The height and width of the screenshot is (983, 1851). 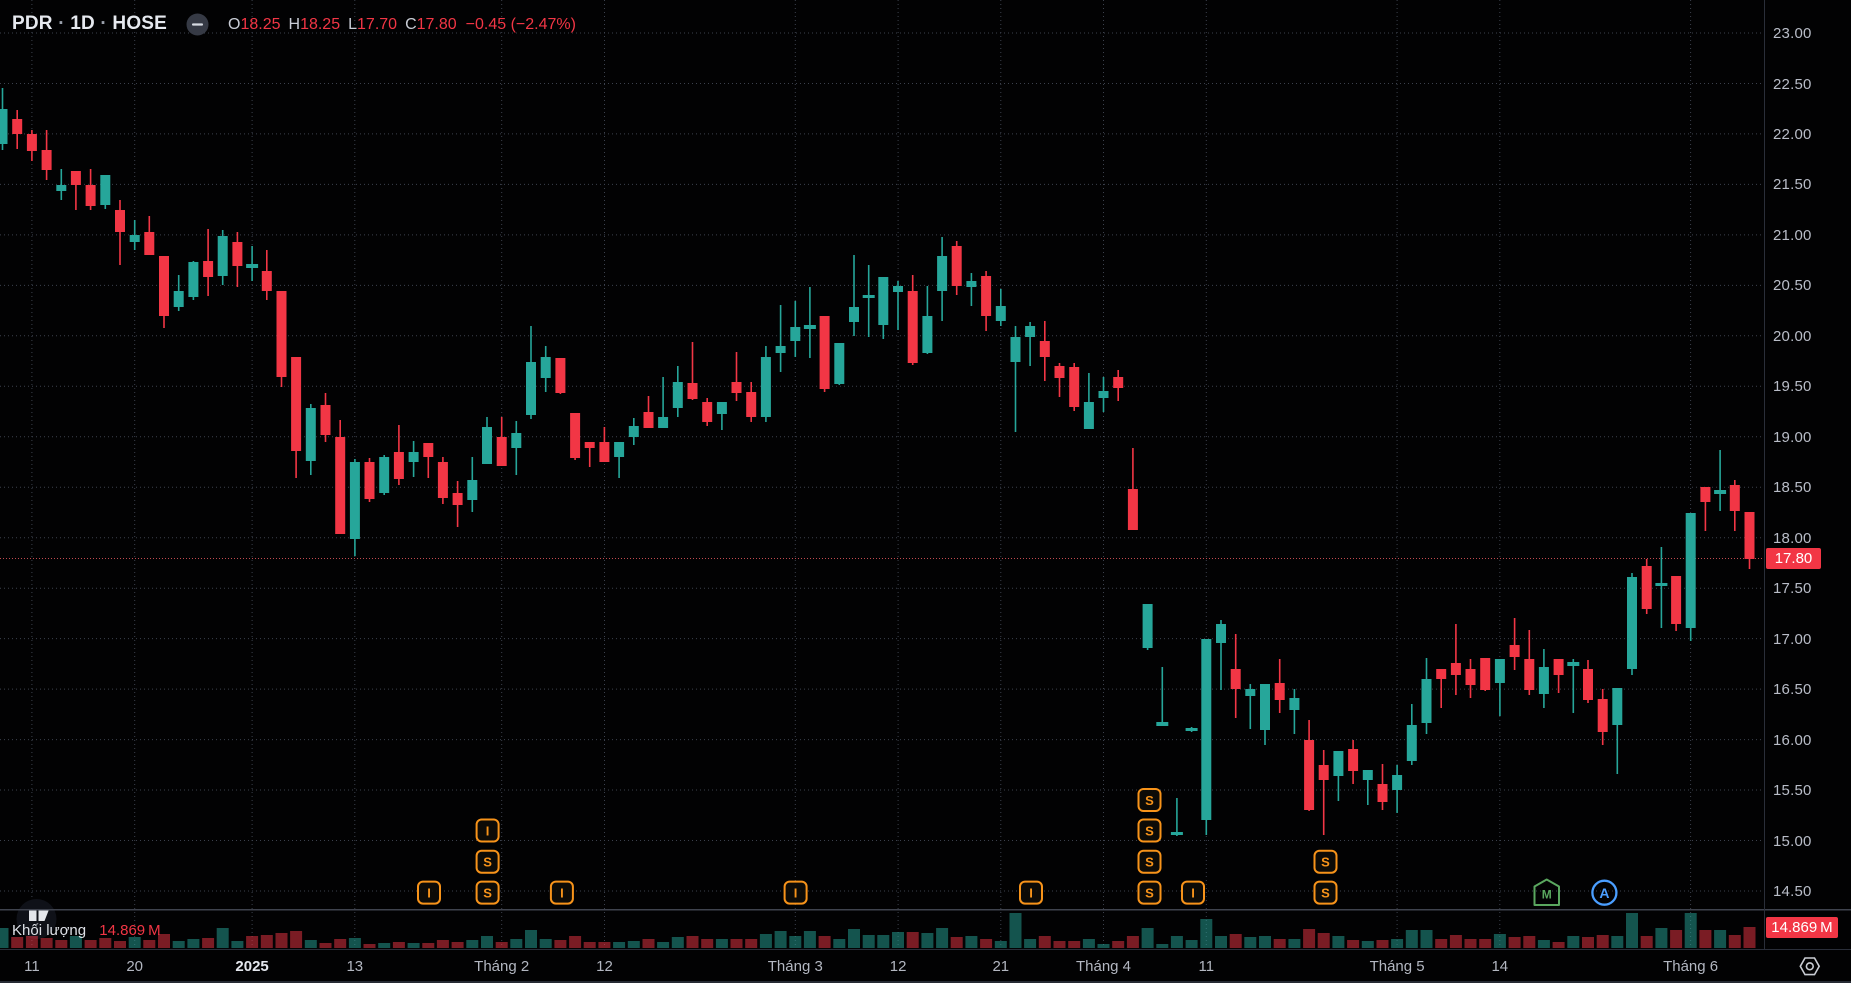 I want to click on svg-text: M, so click(x=1547, y=895).